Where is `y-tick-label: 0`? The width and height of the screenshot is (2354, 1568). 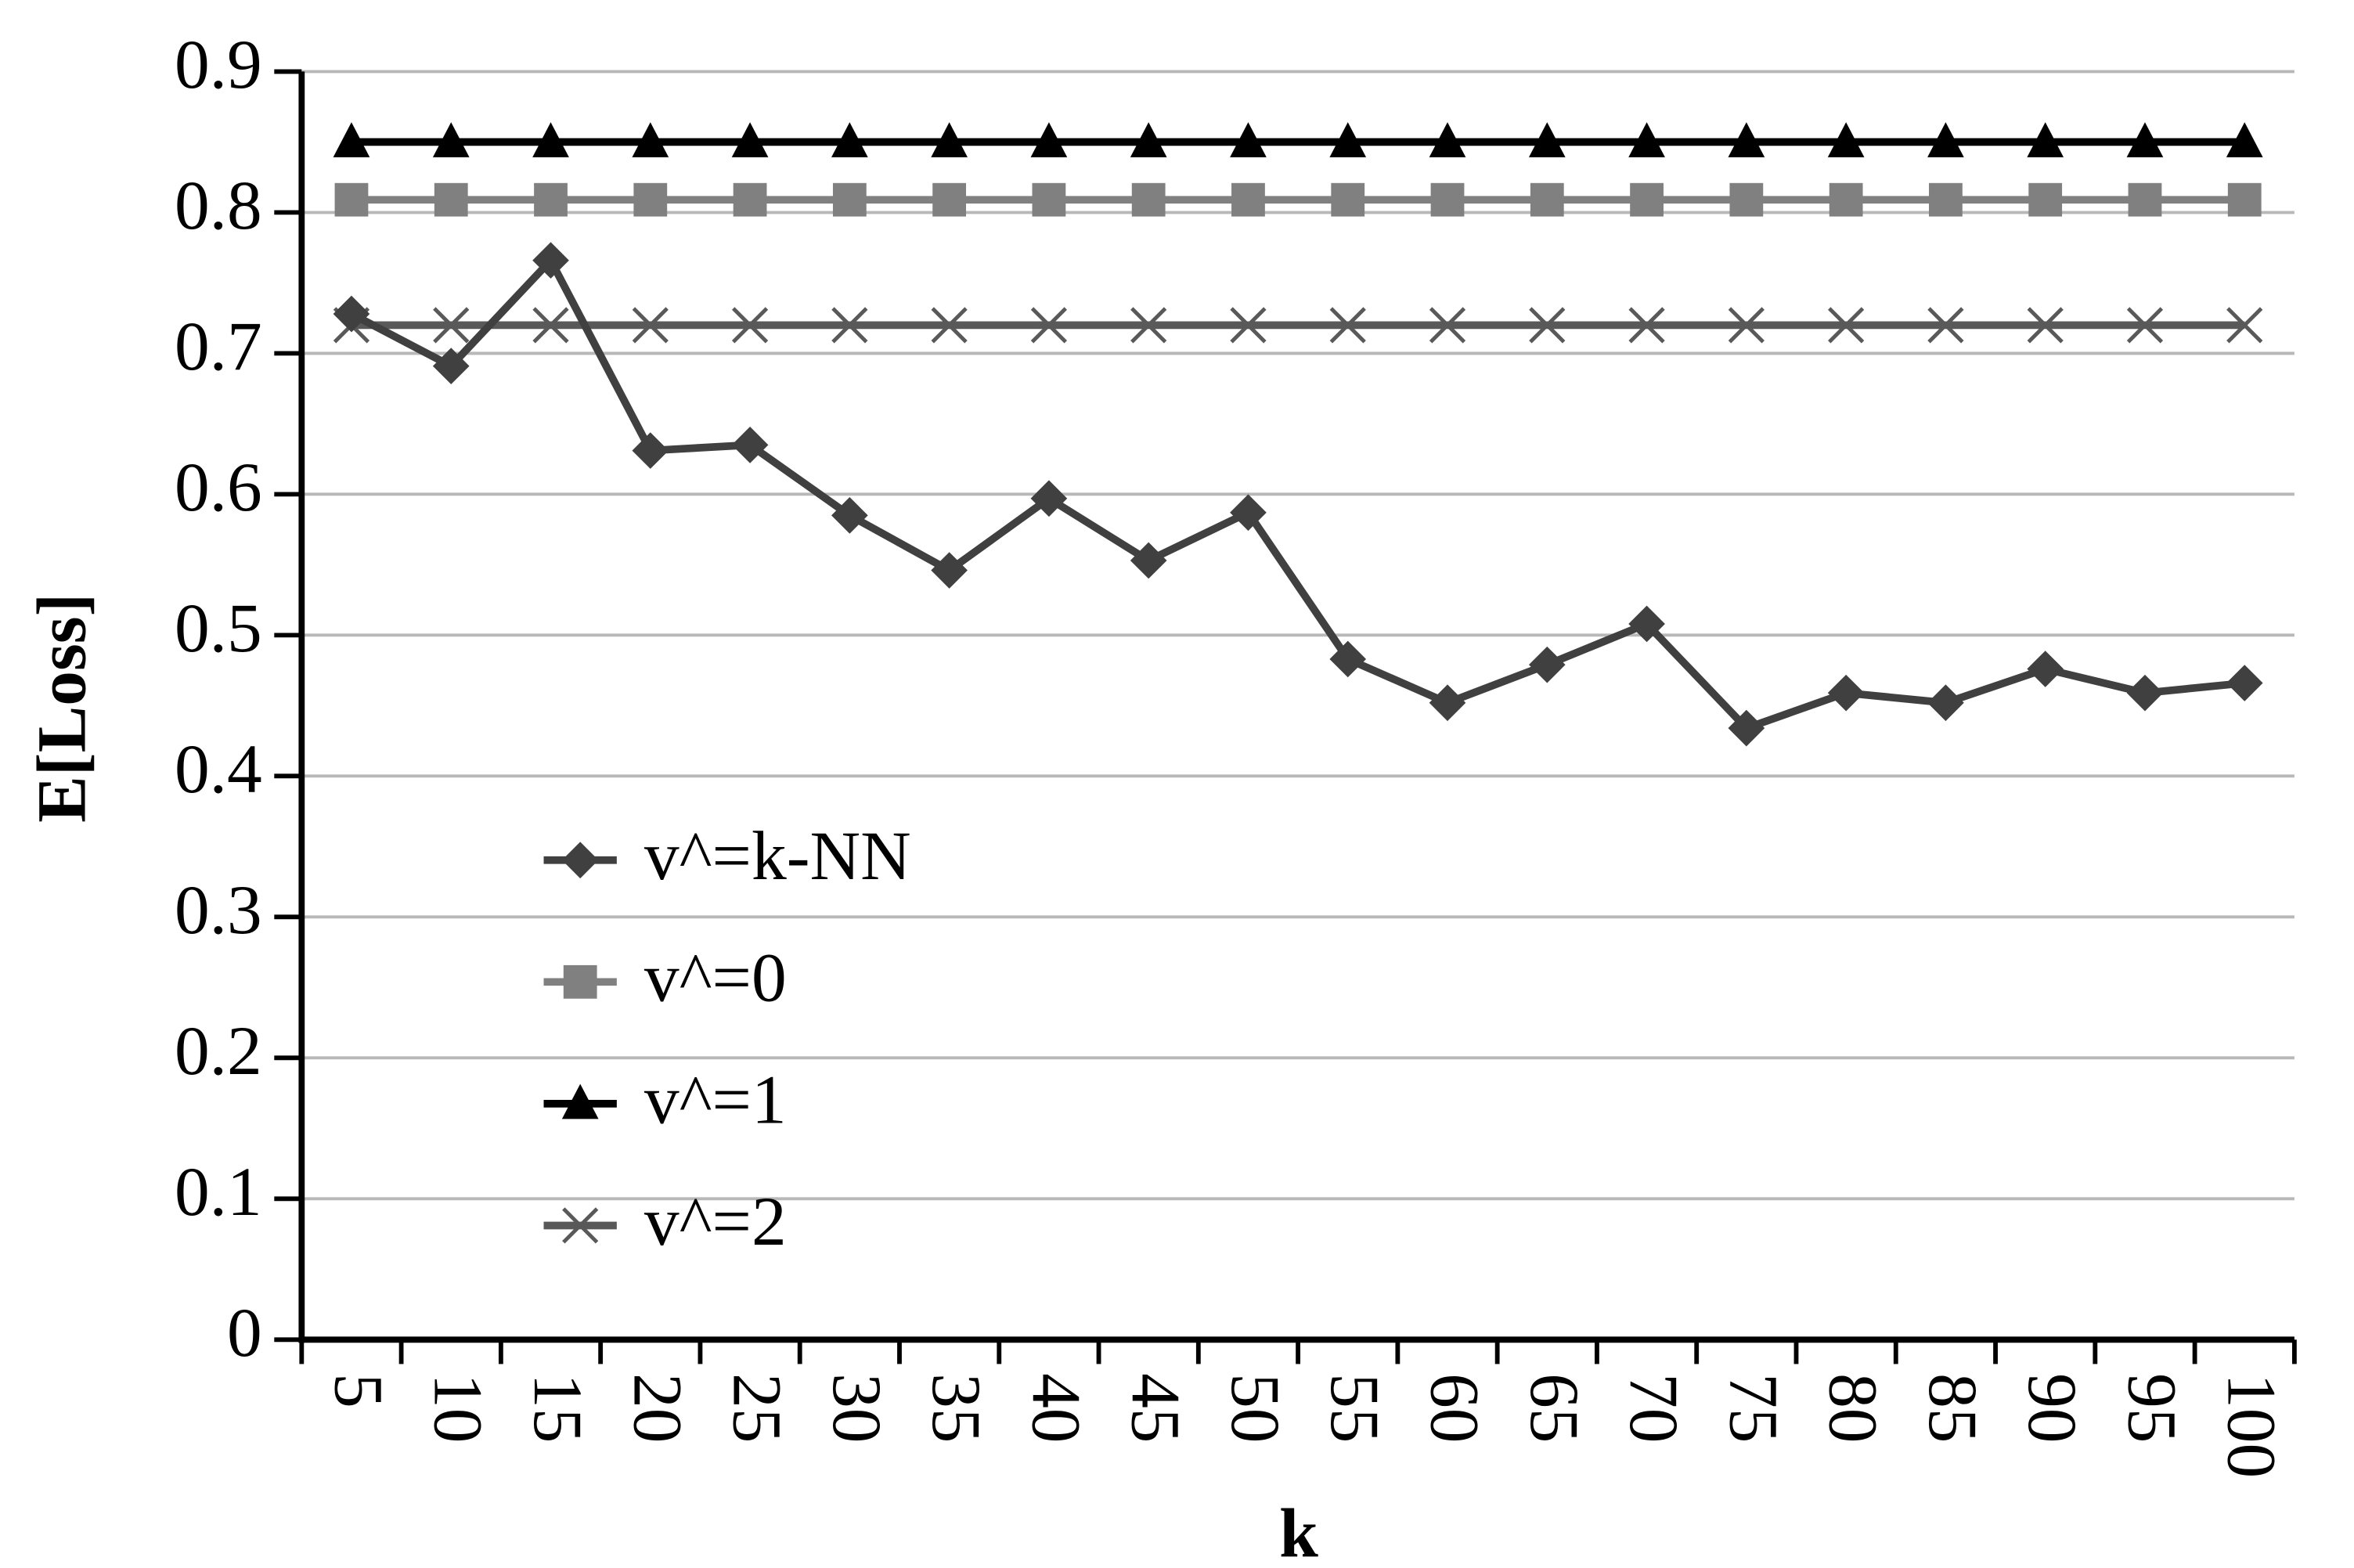 y-tick-label: 0 is located at coordinates (244, 1333).